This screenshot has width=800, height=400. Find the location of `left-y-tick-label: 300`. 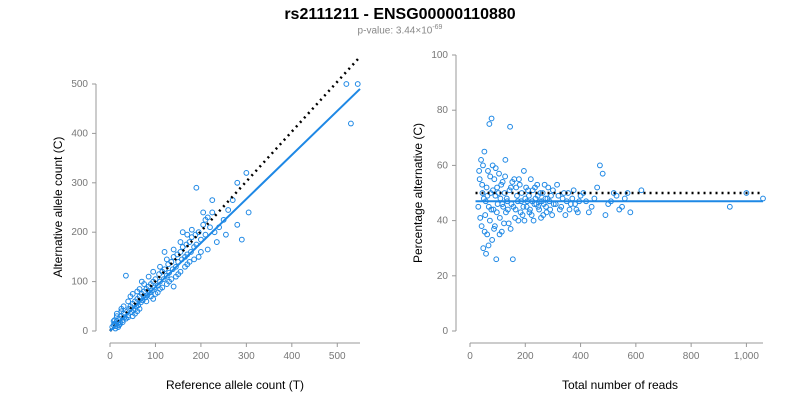

left-y-tick-label: 300 is located at coordinates (79, 183).